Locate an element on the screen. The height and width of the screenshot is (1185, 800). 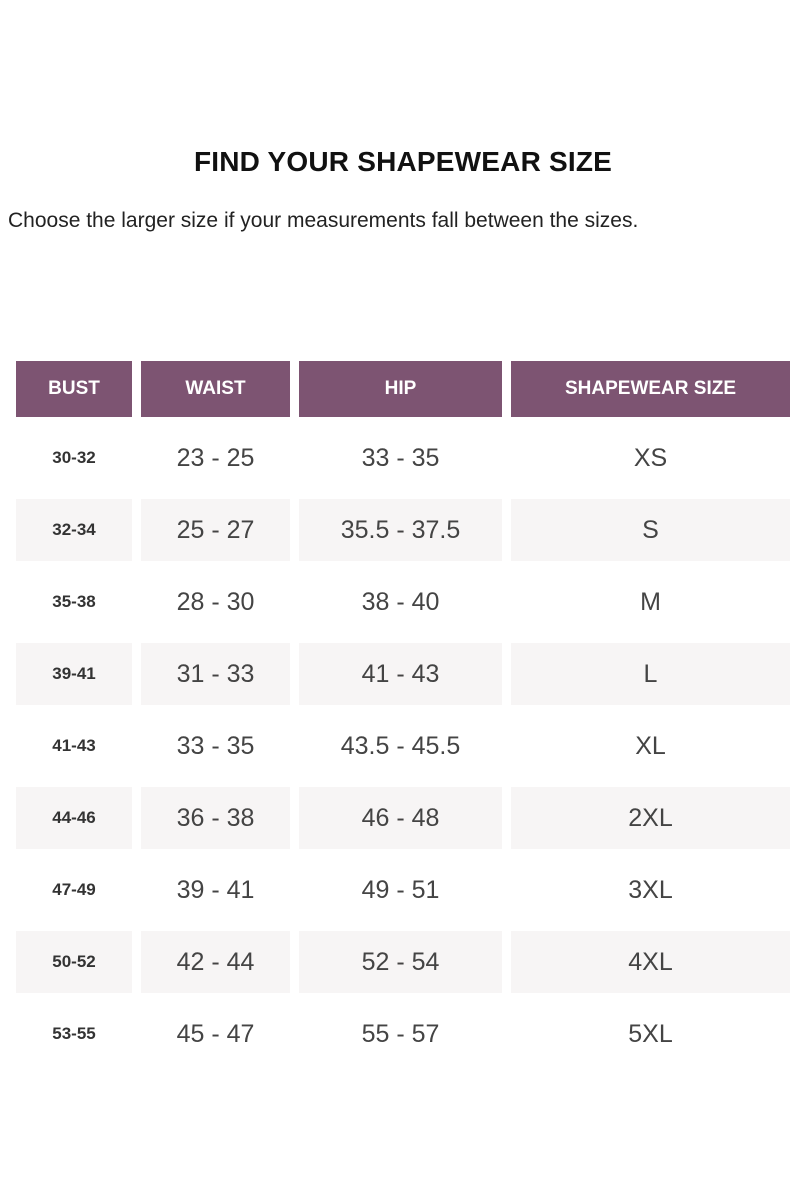
cell-waist: 45 - 47 is located at coordinates (215, 1033).